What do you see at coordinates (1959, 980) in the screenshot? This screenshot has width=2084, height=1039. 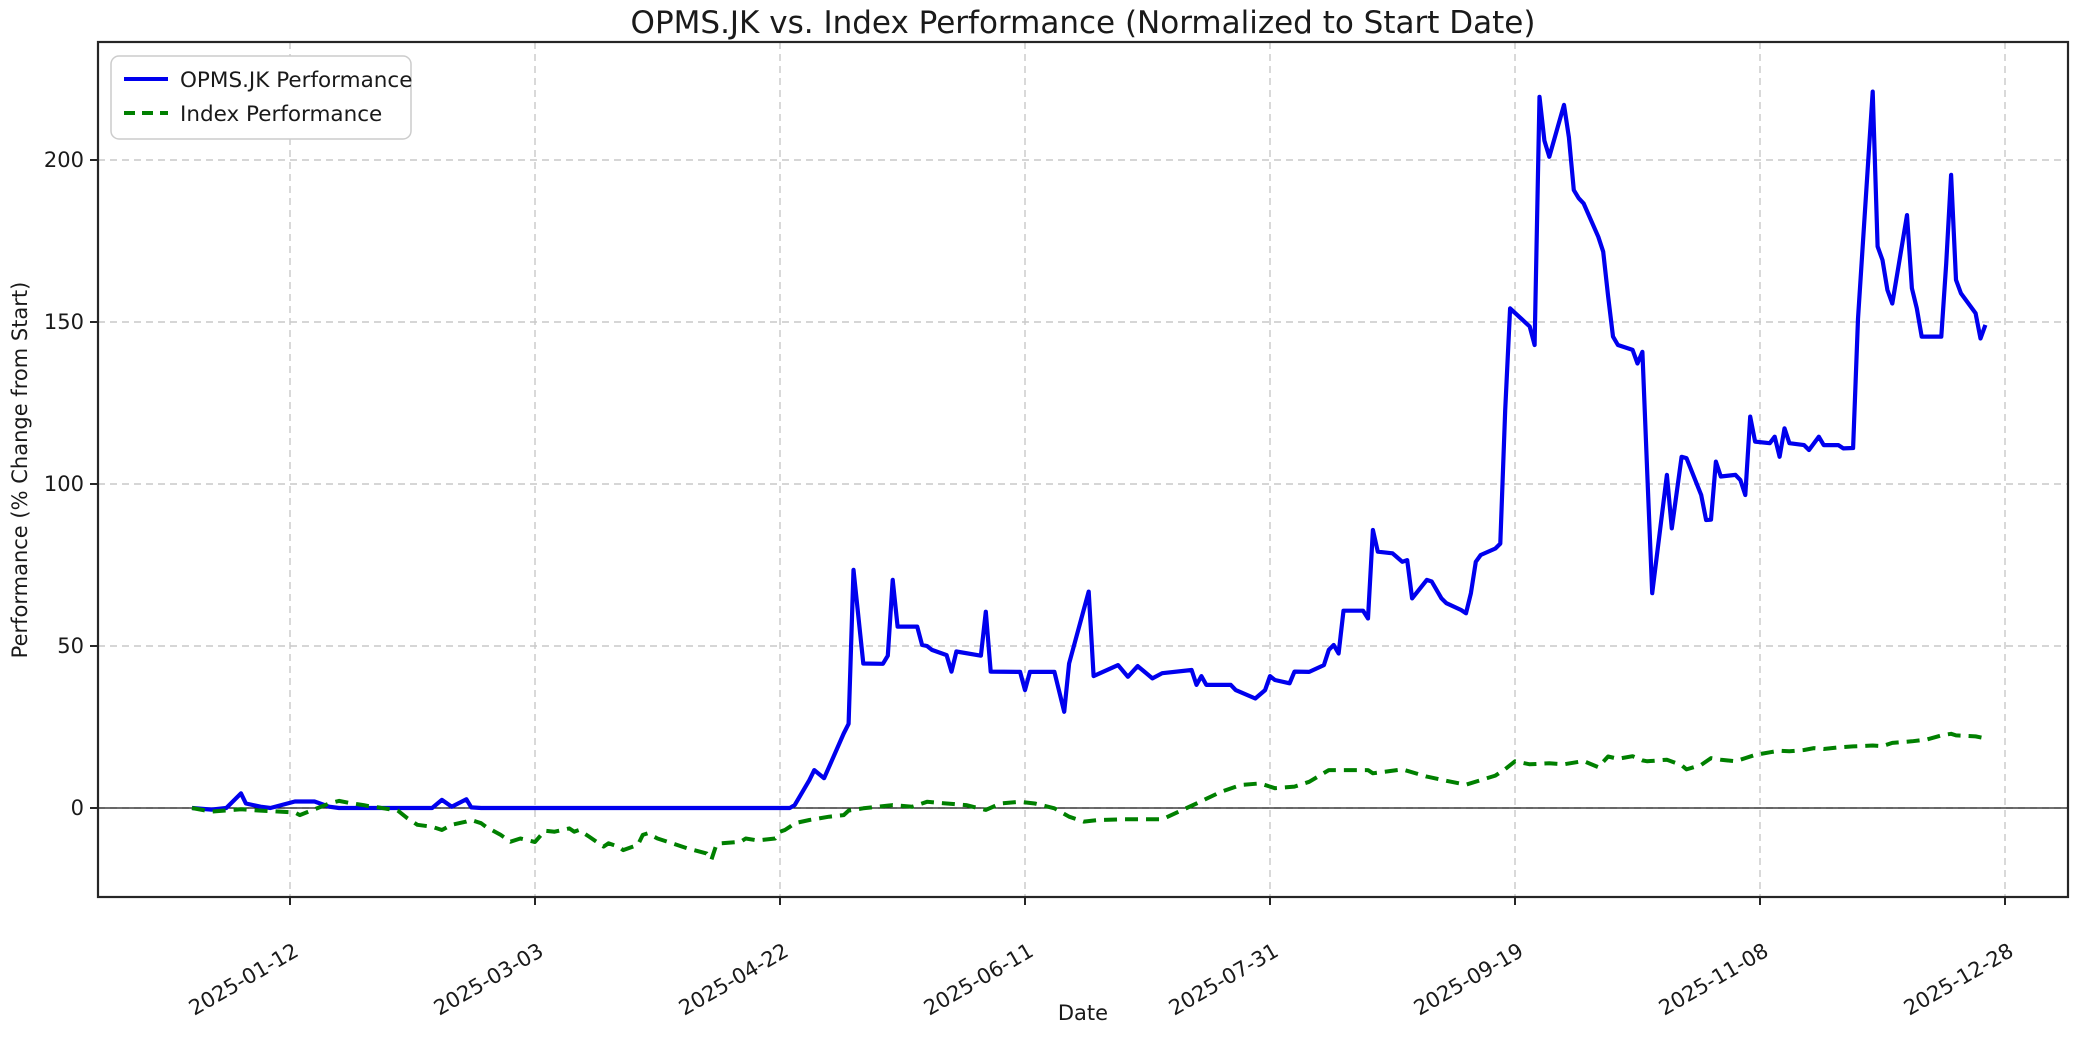 I see `x-tick-label: 2025-12-28` at bounding box center [1959, 980].